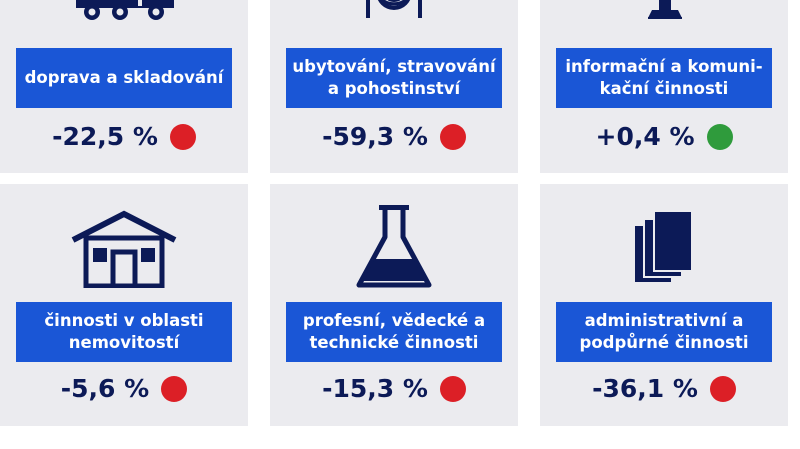 The image size is (800, 449). What do you see at coordinates (664, 12) in the screenshot?
I see `antenna-icon` at bounding box center [664, 12].